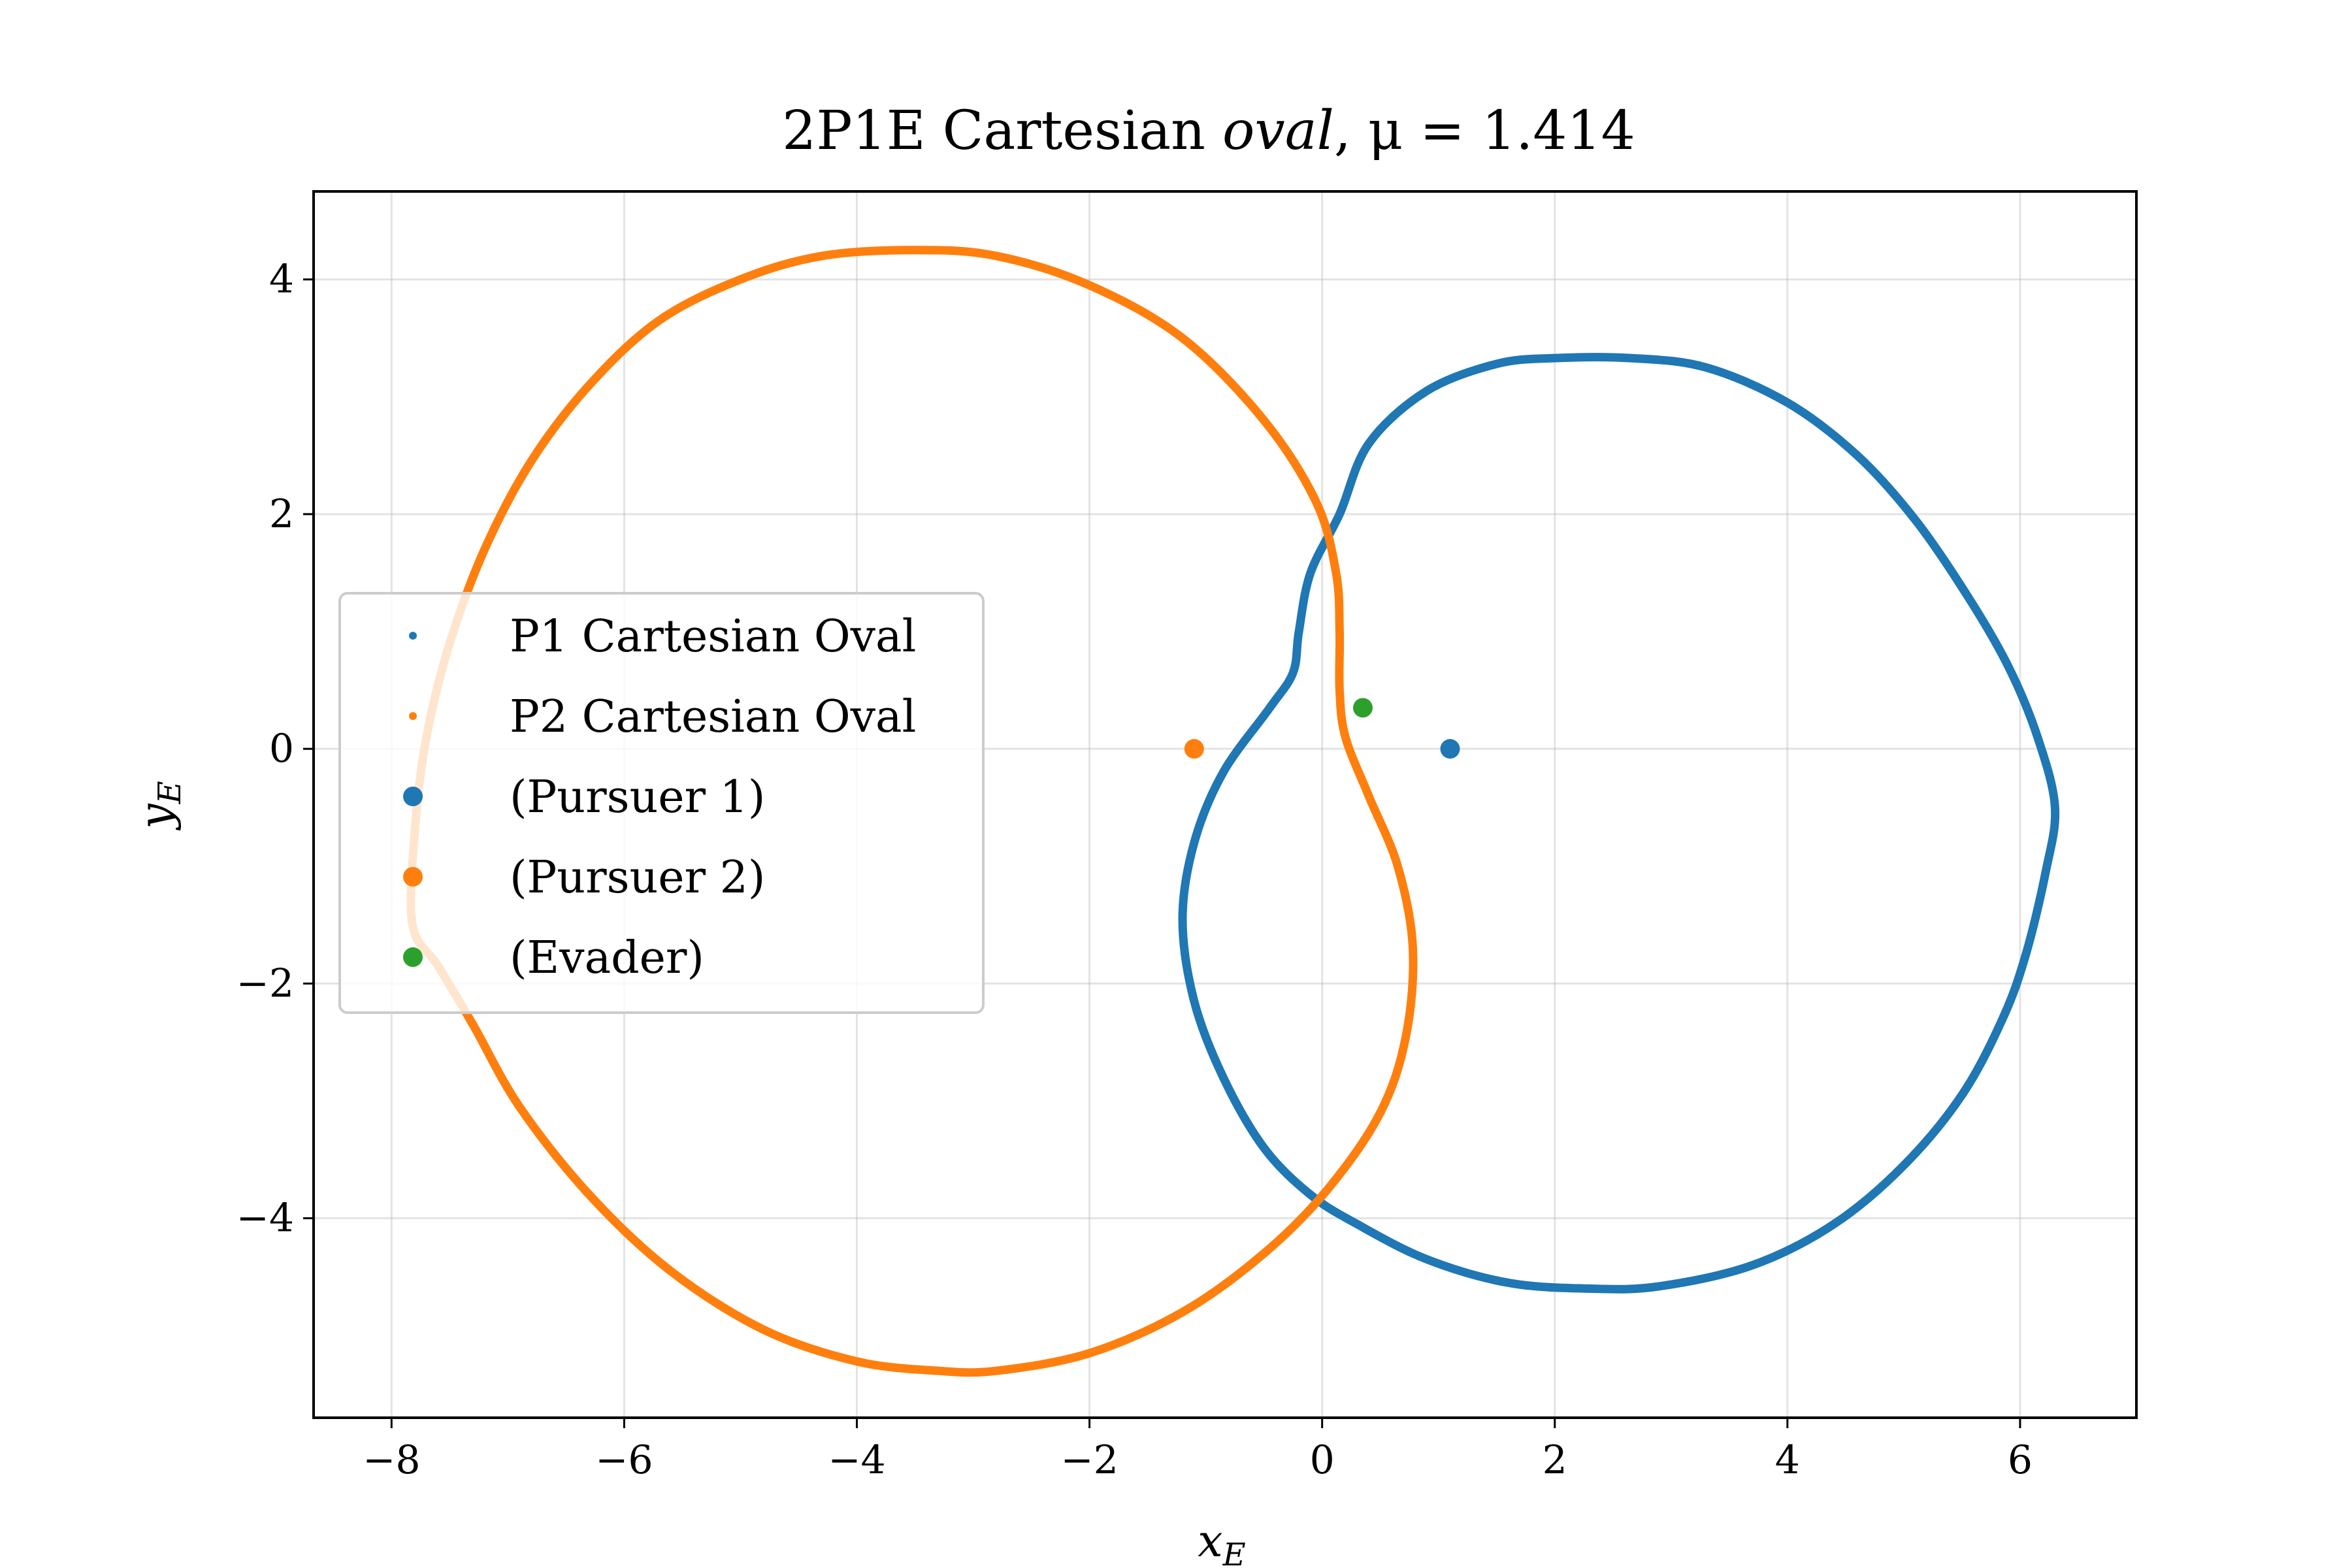  What do you see at coordinates (713, 636) in the screenshot?
I see `legend-label-1: P1 Cartesian Oval` at bounding box center [713, 636].